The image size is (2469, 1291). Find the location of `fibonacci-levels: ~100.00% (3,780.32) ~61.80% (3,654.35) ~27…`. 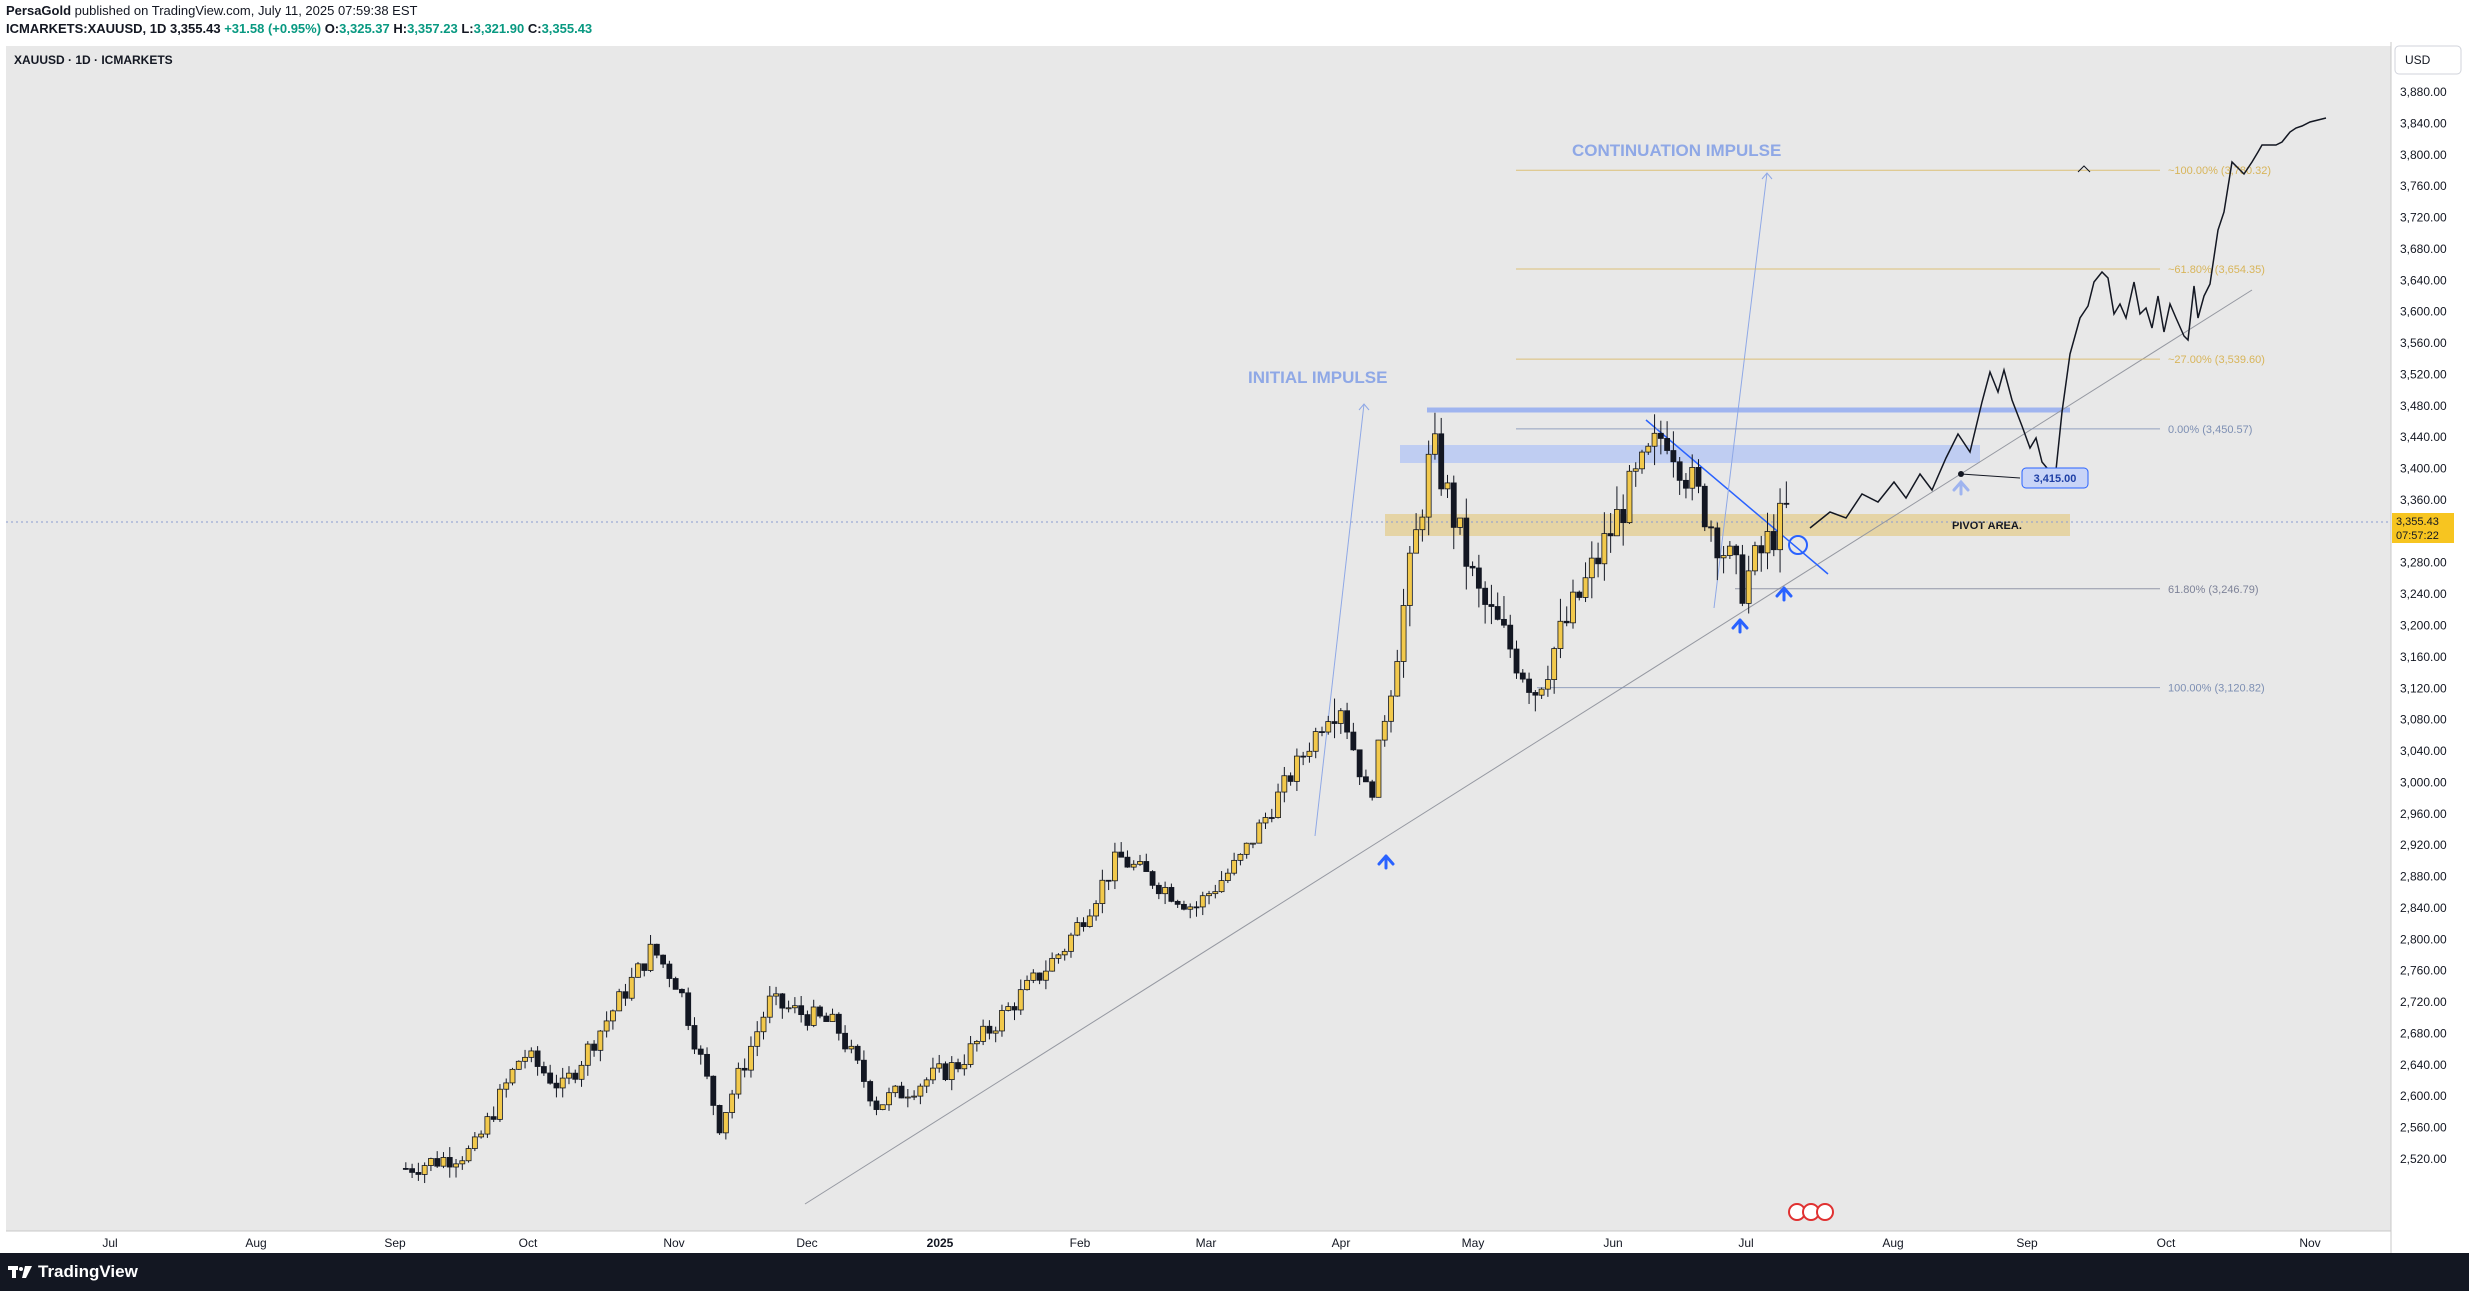

fibonacci-levels: ~100.00% (3,780.32) ~61.80% (3,654.35) ~27… is located at coordinates (1893, 430).